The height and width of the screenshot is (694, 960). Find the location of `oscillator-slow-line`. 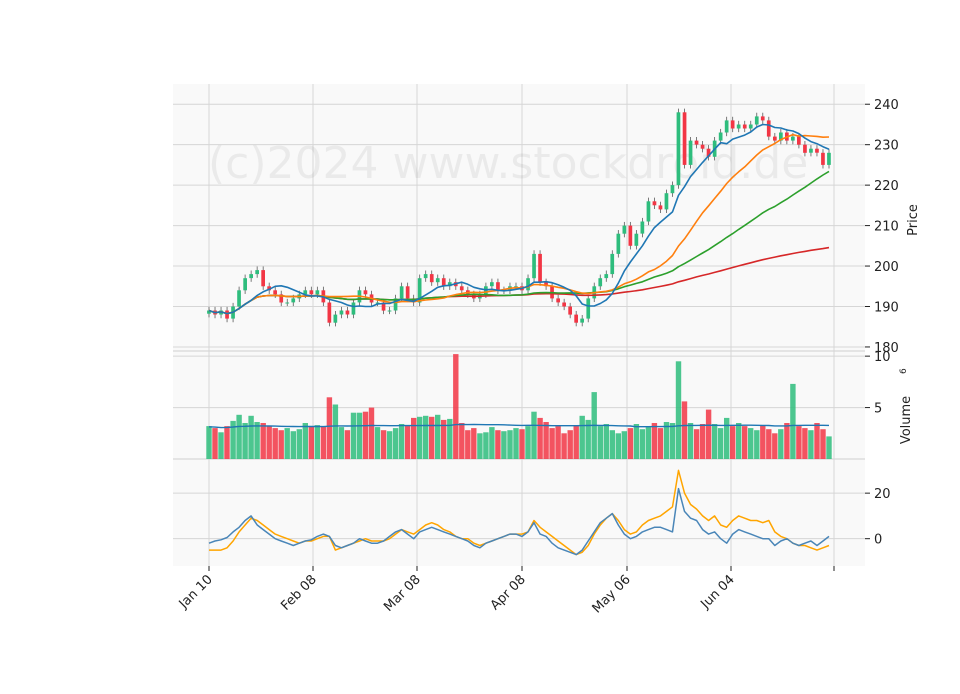

oscillator-slow-line is located at coordinates (519, 512).